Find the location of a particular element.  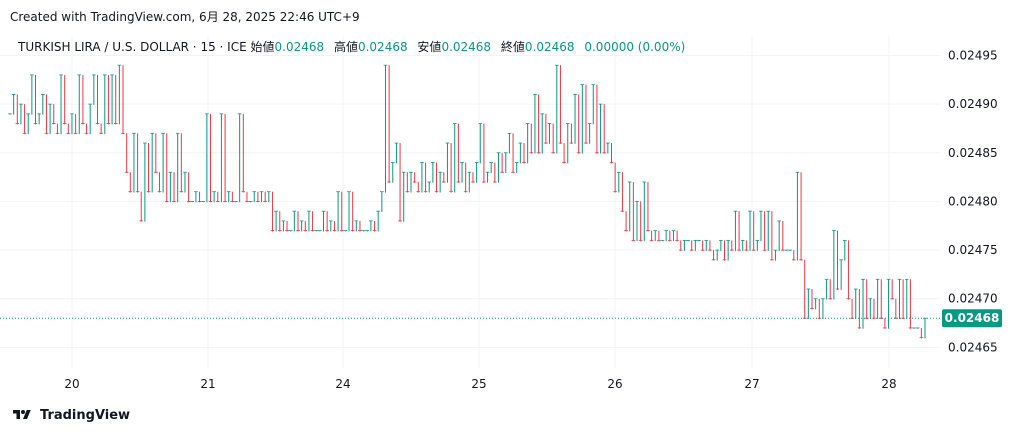

brand-name: TradingView is located at coordinates (85, 415).